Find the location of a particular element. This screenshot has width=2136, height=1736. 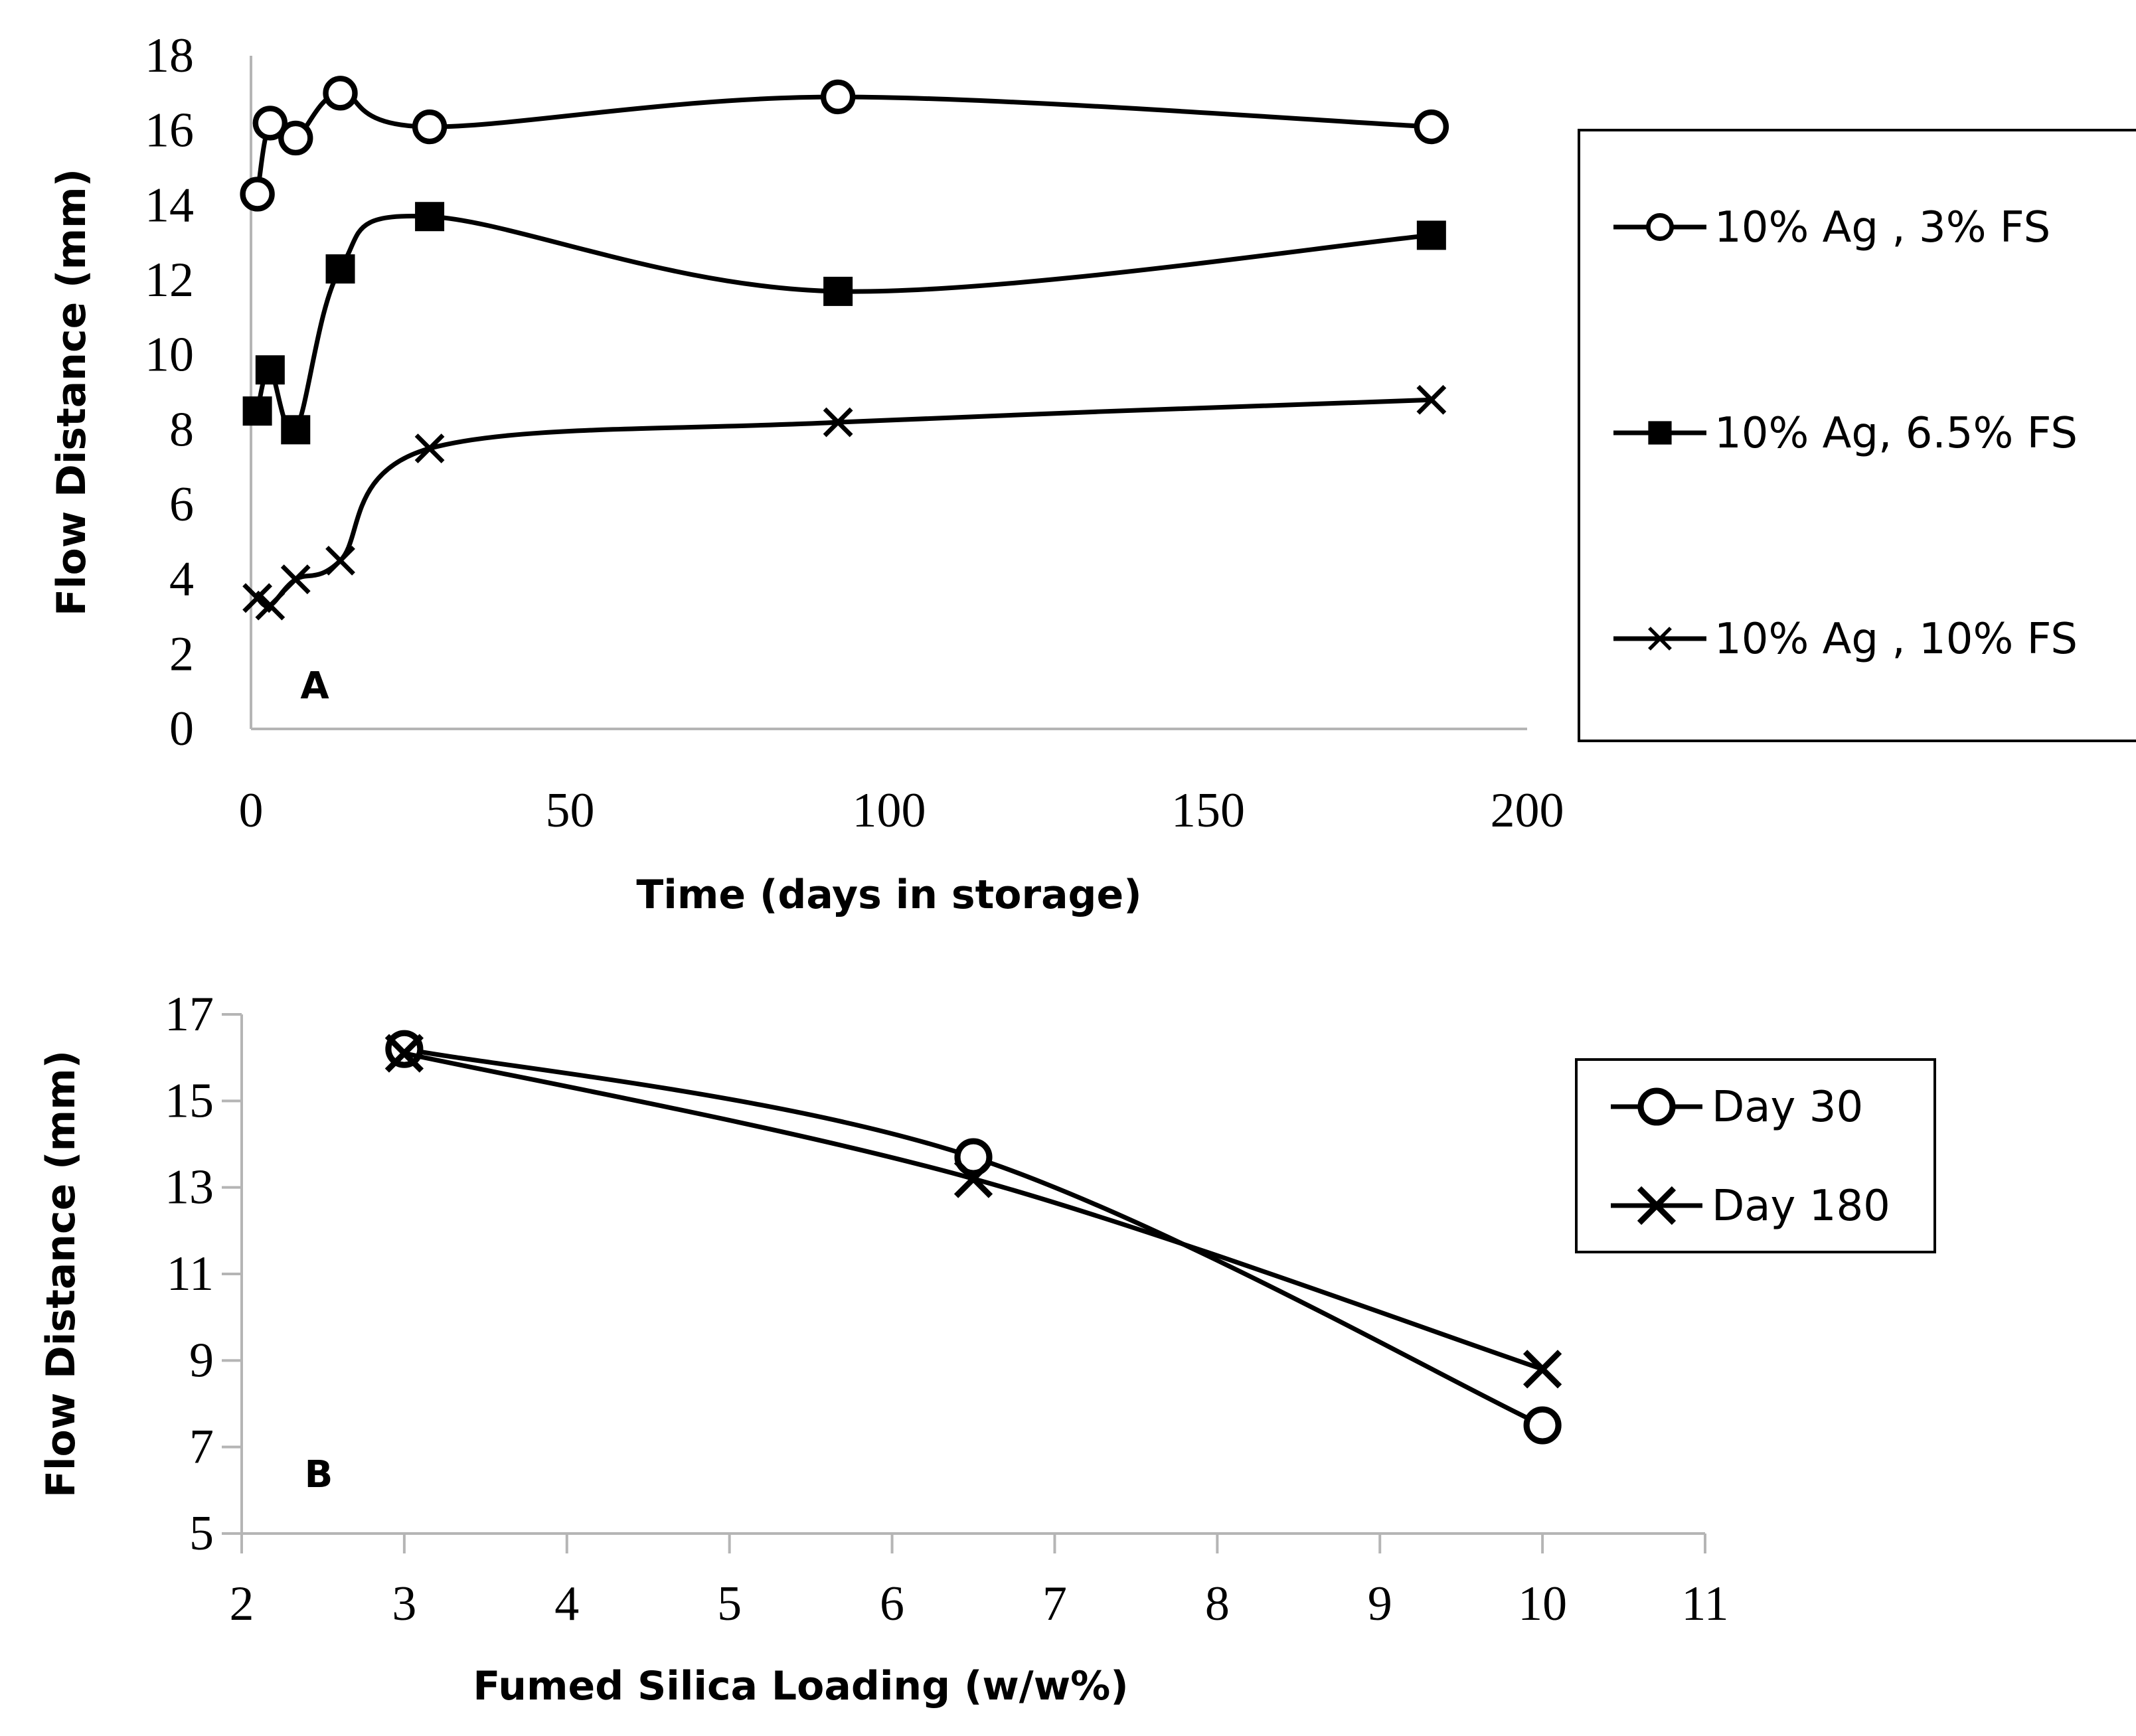

y-tick-label: 13 is located at coordinates (190, 1187).